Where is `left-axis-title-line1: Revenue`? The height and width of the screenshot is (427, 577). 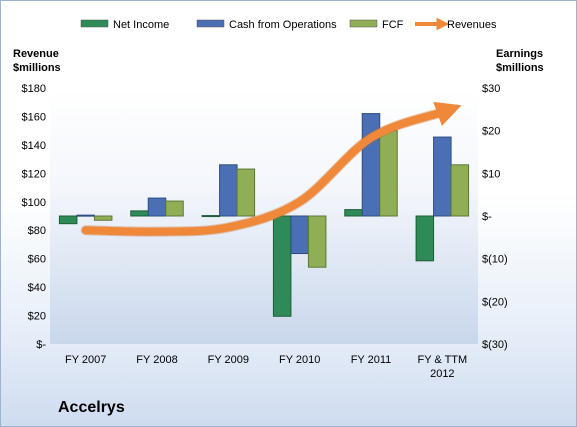 left-axis-title-line1: Revenue is located at coordinates (36, 54).